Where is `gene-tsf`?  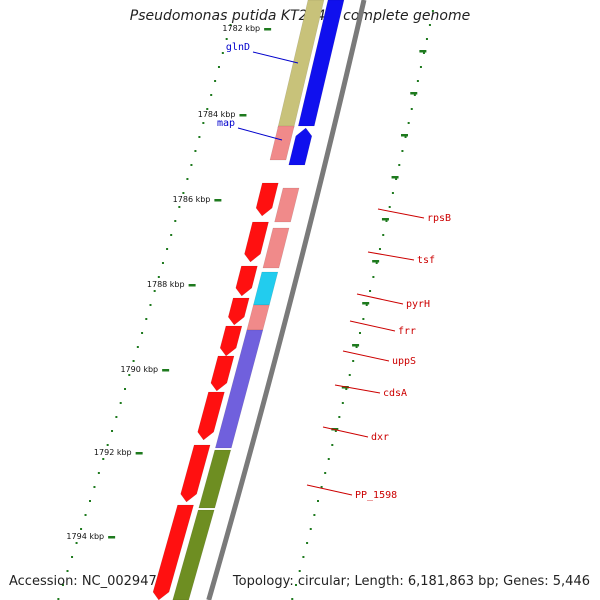 gene-tsf is located at coordinates (276, 248).